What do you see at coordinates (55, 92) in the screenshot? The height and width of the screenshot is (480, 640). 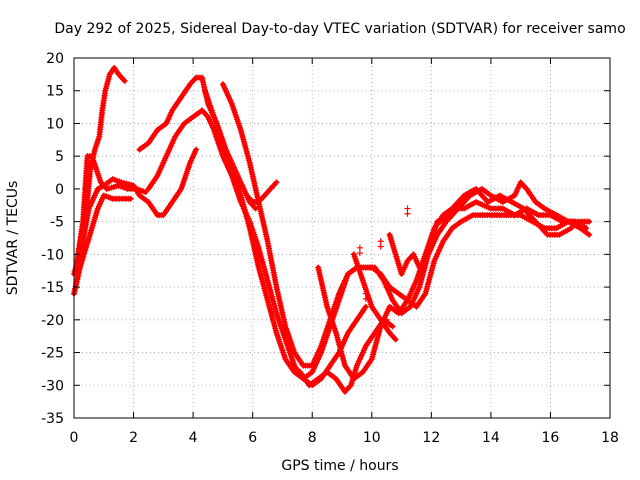 I see `y-tick-label: 15` at bounding box center [55, 92].